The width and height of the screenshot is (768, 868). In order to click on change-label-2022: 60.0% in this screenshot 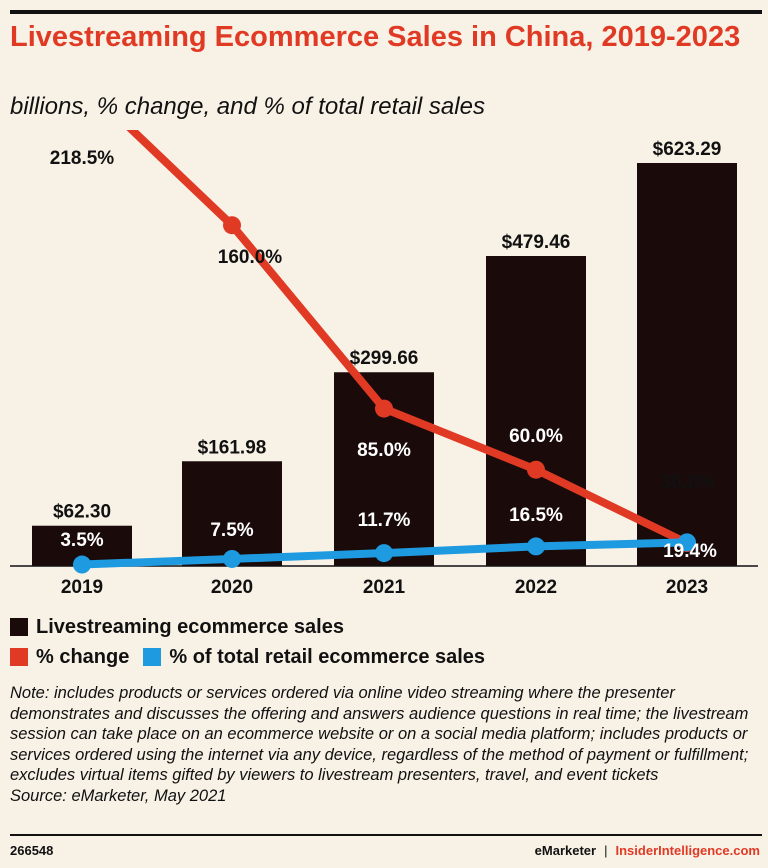, I will do `click(536, 436)`.